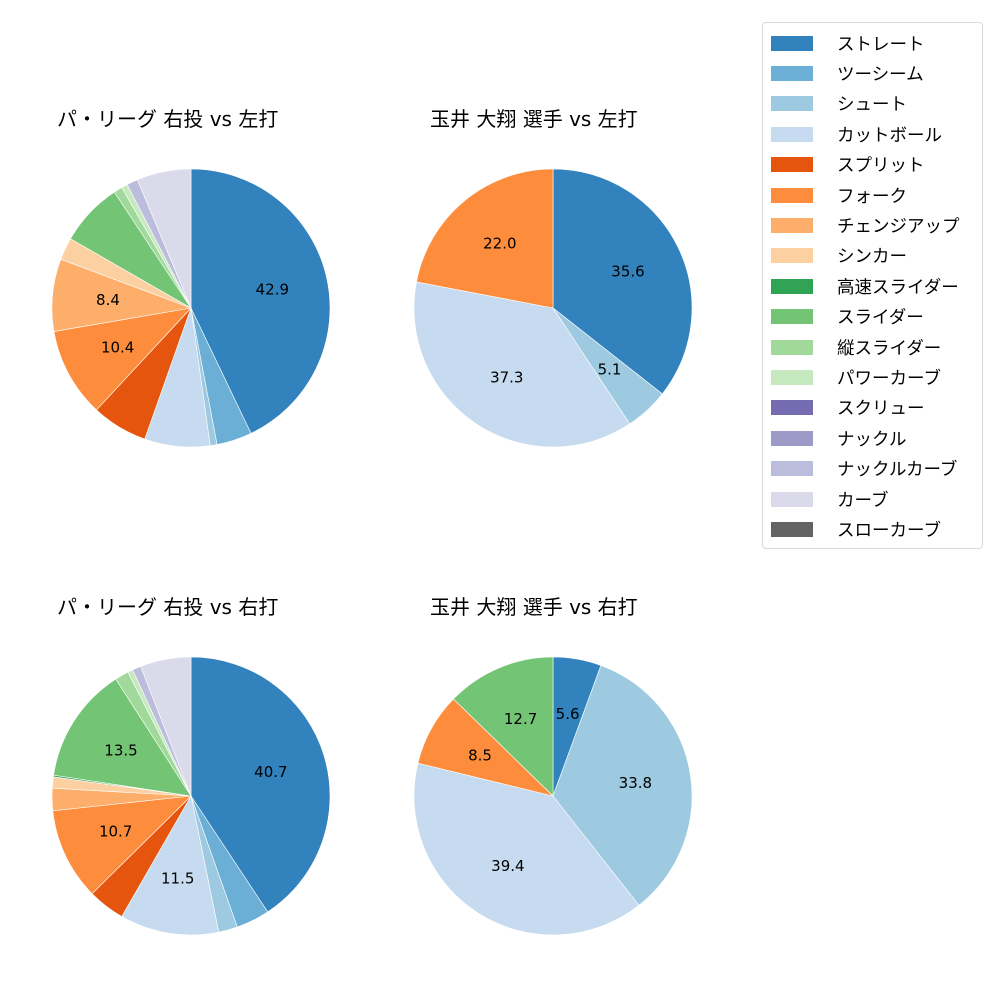 The height and width of the screenshot is (1000, 1000). Describe the element at coordinates (108, 300) in the screenshot. I see `slice-value-label: 8.4` at that location.